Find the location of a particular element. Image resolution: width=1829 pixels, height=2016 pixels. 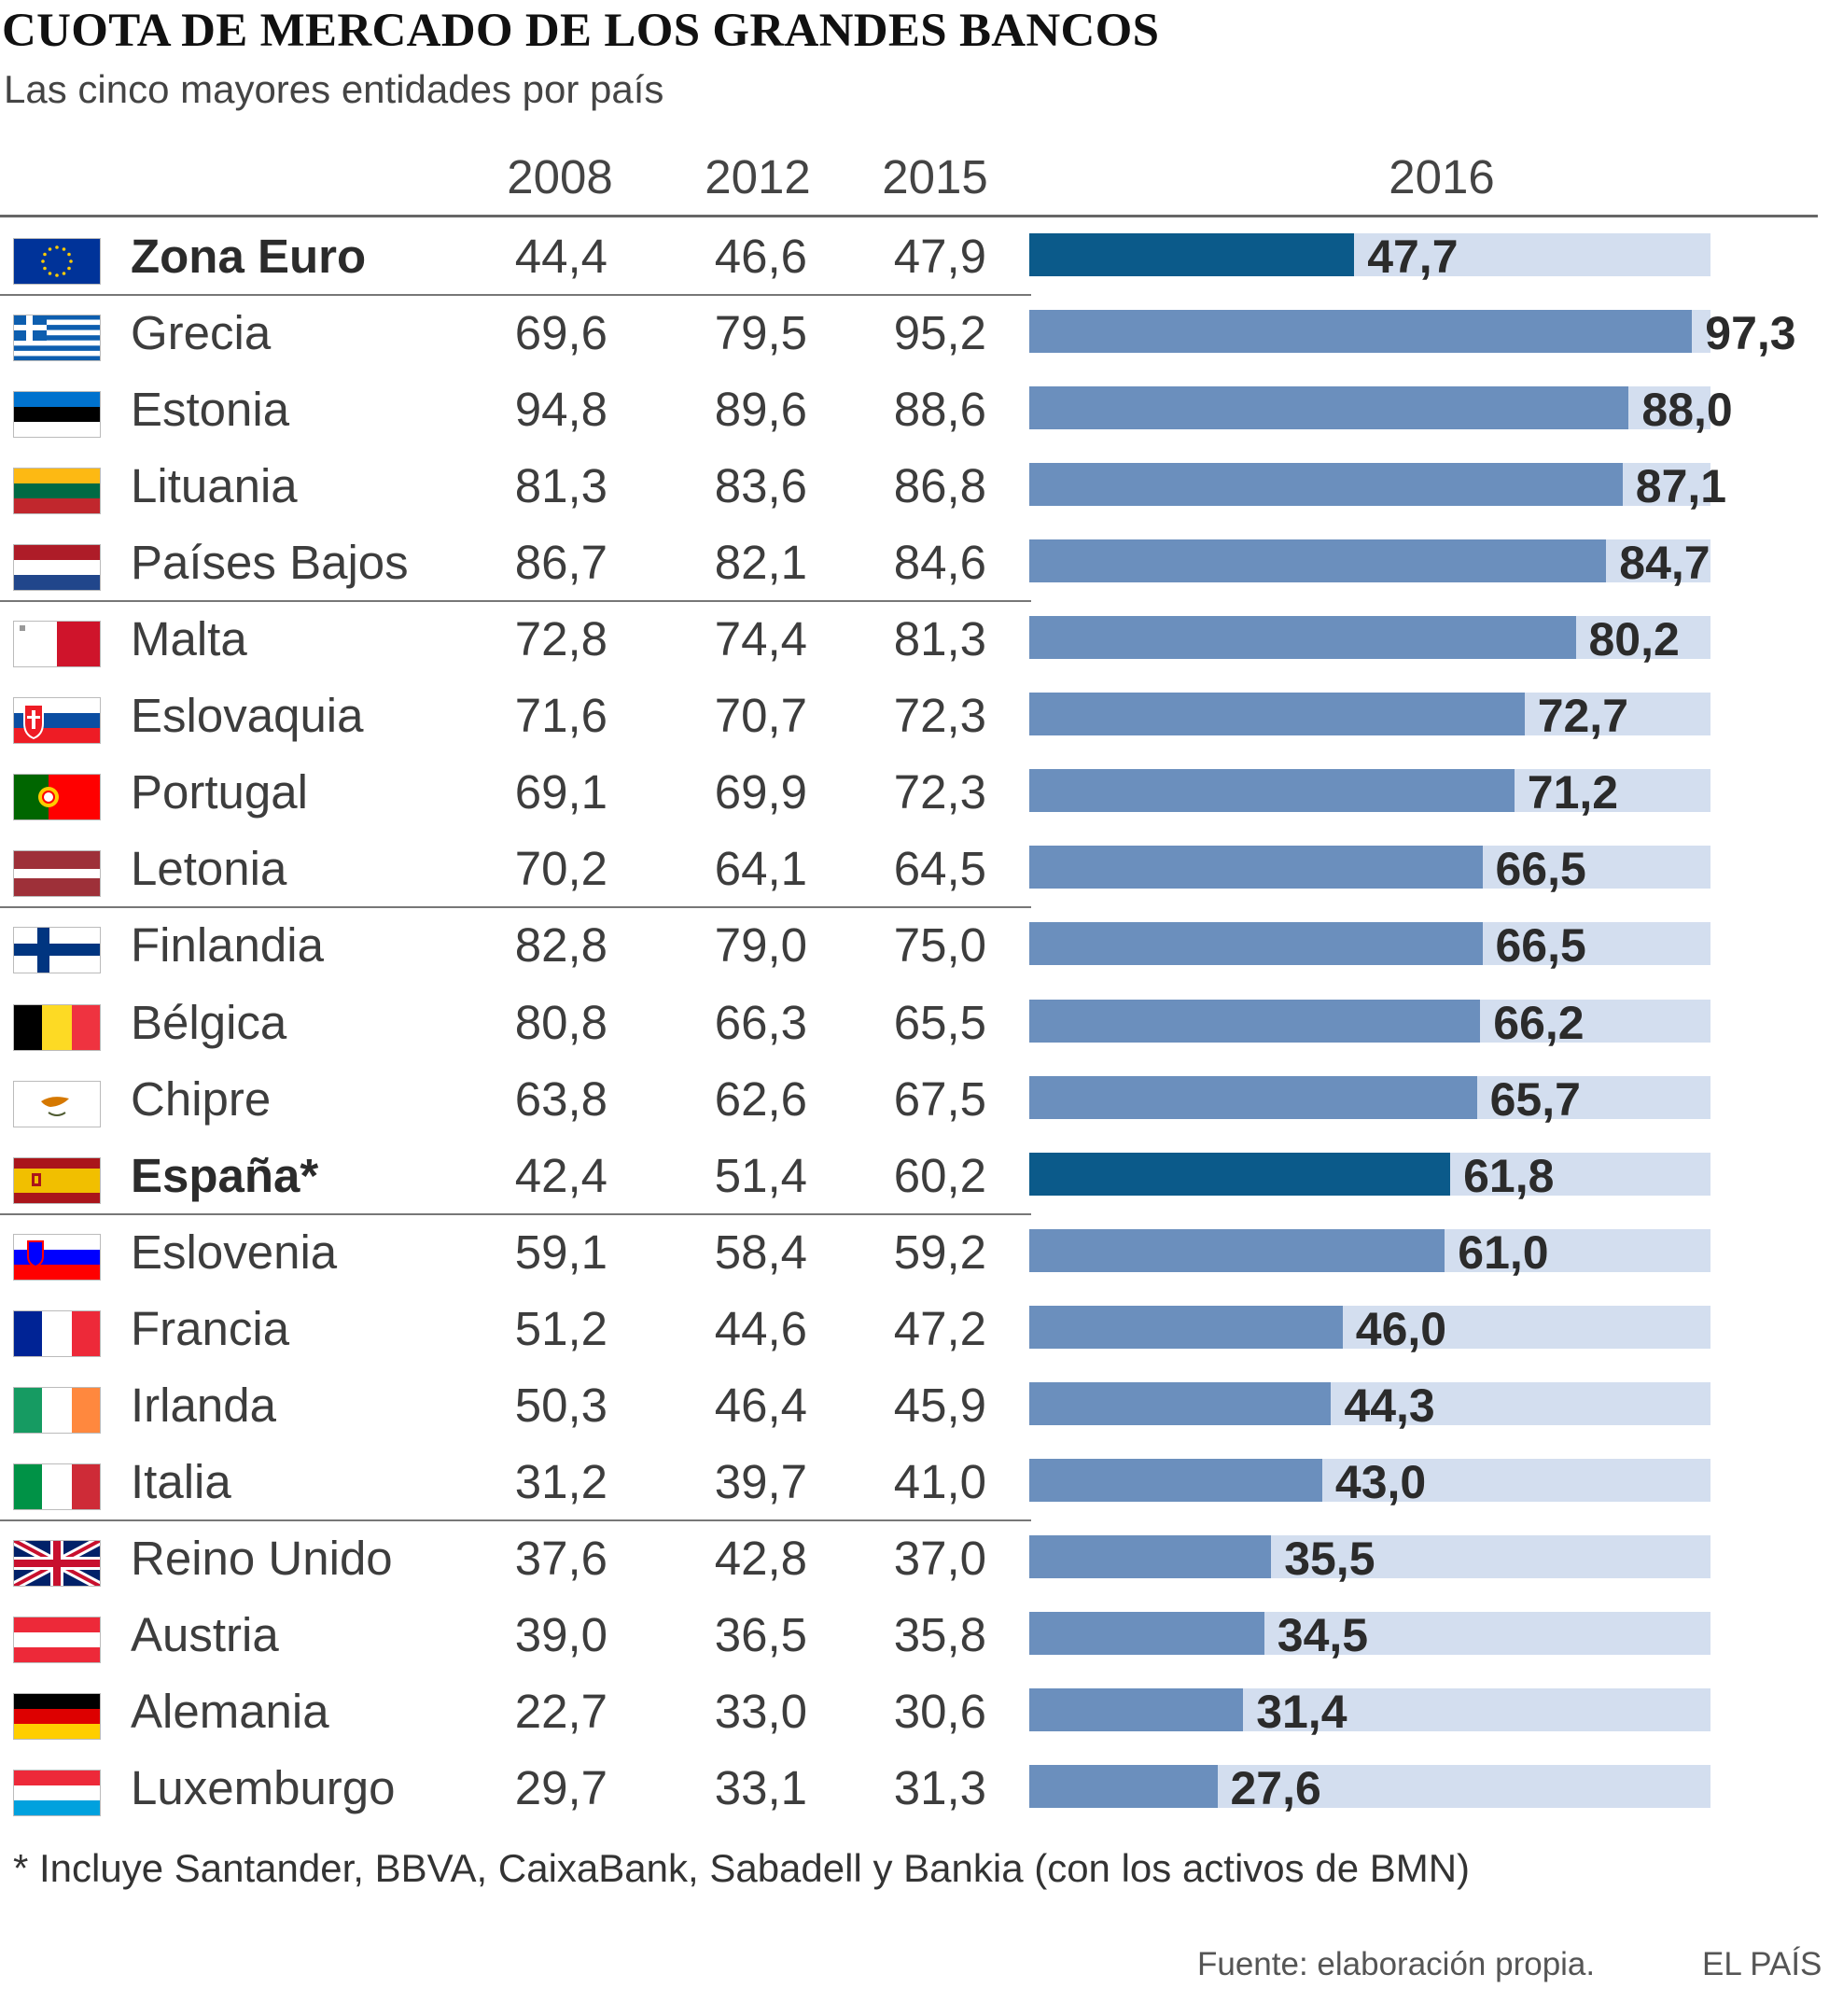

value-label-2016: 71,2 is located at coordinates (1573, 792).